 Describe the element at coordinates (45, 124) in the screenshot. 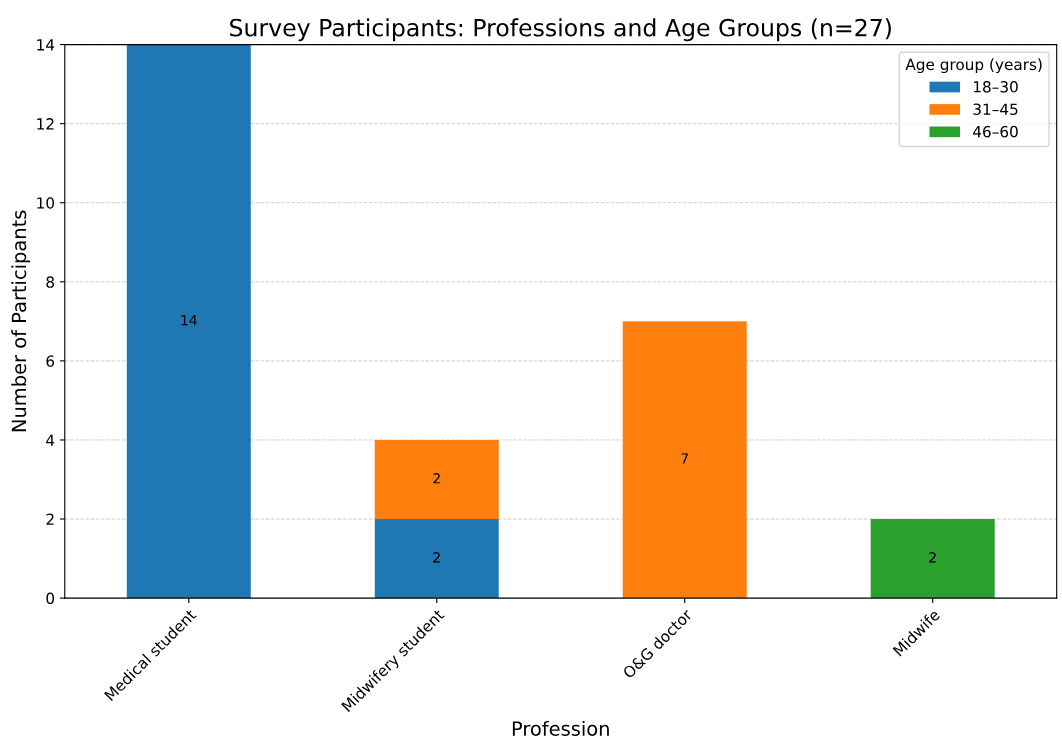

I see `y-tick-label: 12` at that location.